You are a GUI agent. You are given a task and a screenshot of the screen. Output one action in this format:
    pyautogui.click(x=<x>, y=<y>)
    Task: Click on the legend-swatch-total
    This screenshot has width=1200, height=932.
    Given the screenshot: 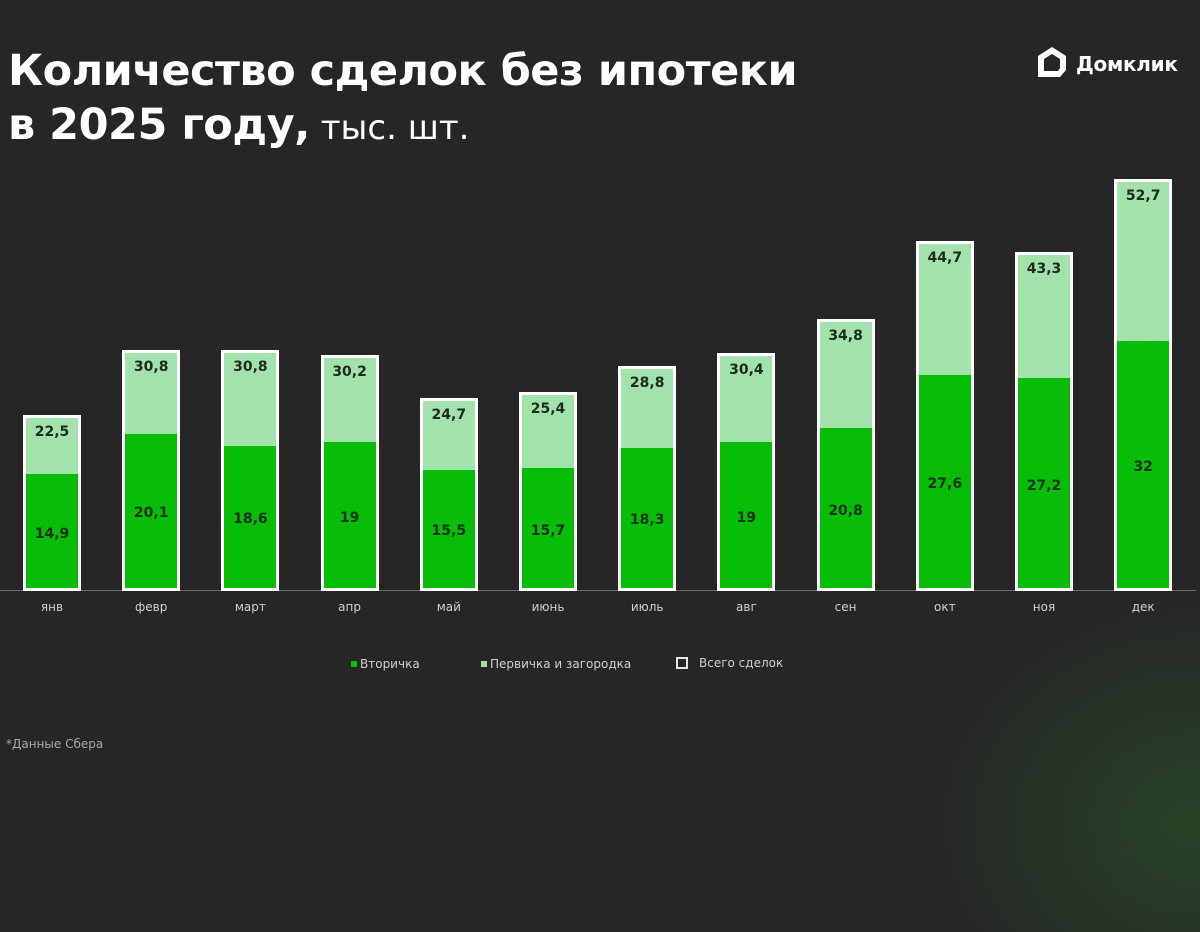 What is the action you would take?
    pyautogui.click(x=682, y=663)
    